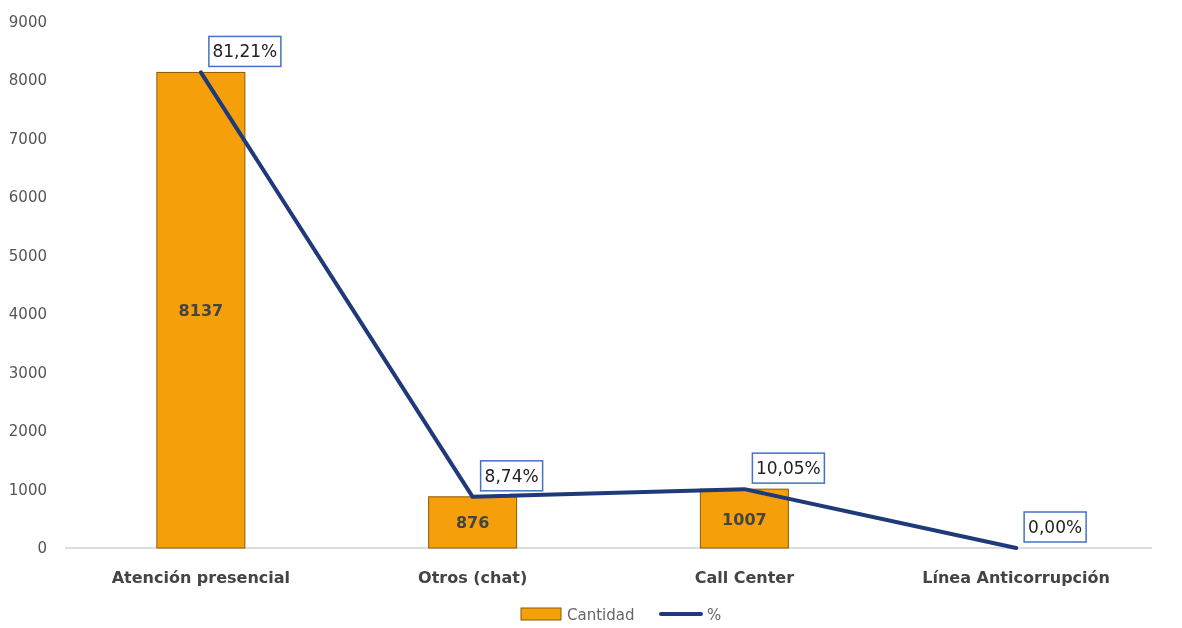 This screenshot has height=628, width=1182. Describe the element at coordinates (788, 468) in the screenshot. I see `data-label: 10,05%` at that location.